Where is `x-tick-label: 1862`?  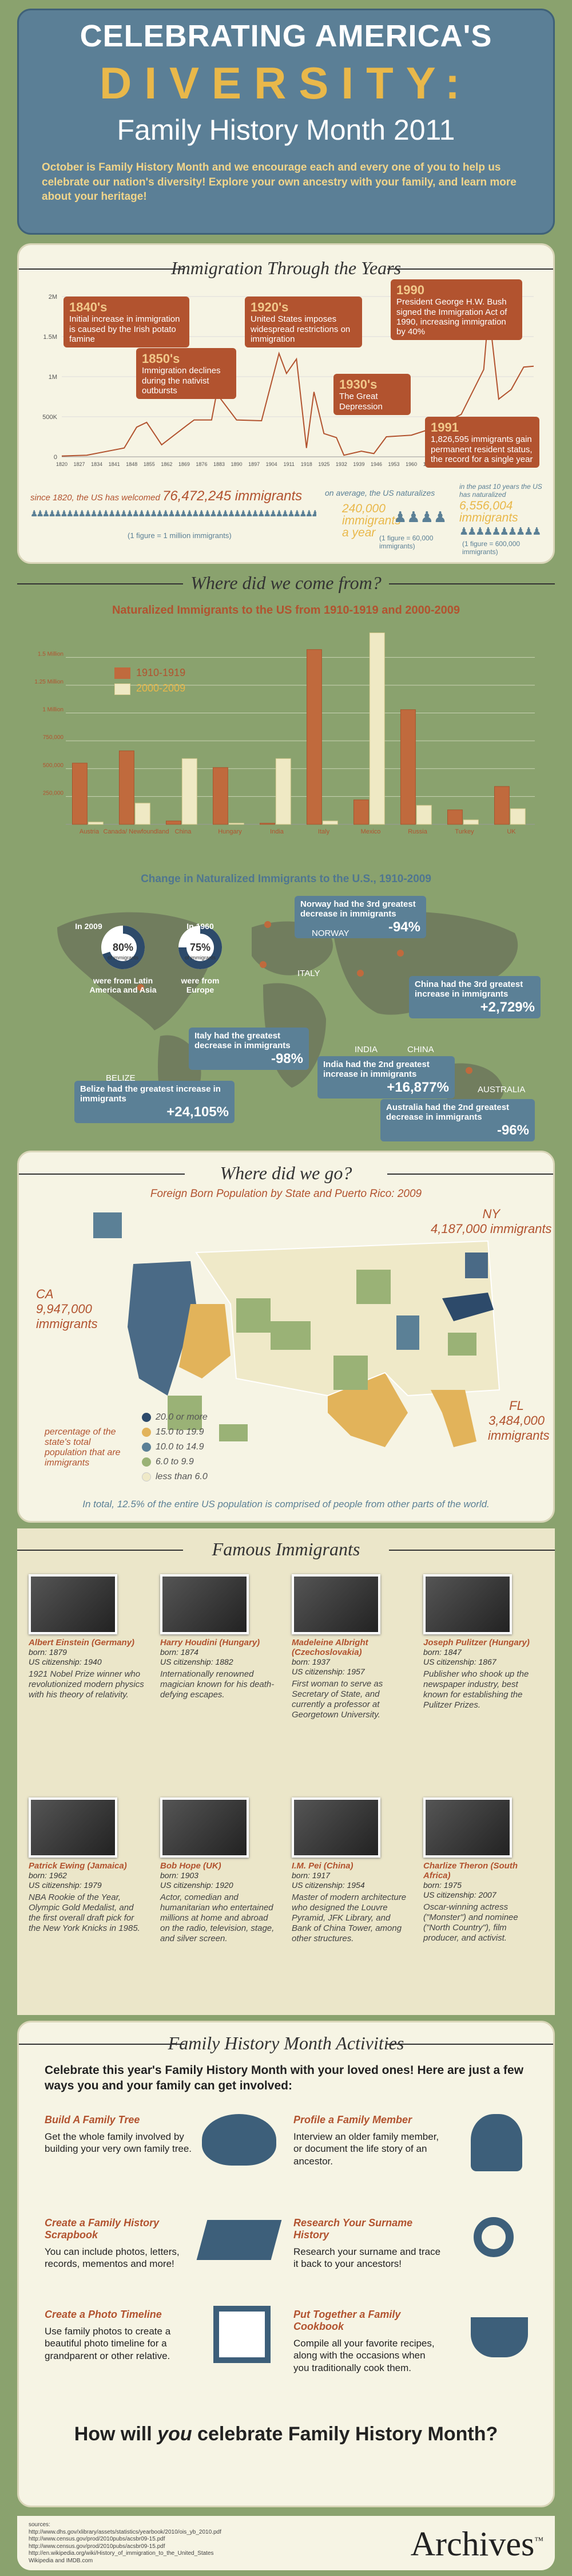
x-tick-label: 1862 is located at coordinates (166, 464).